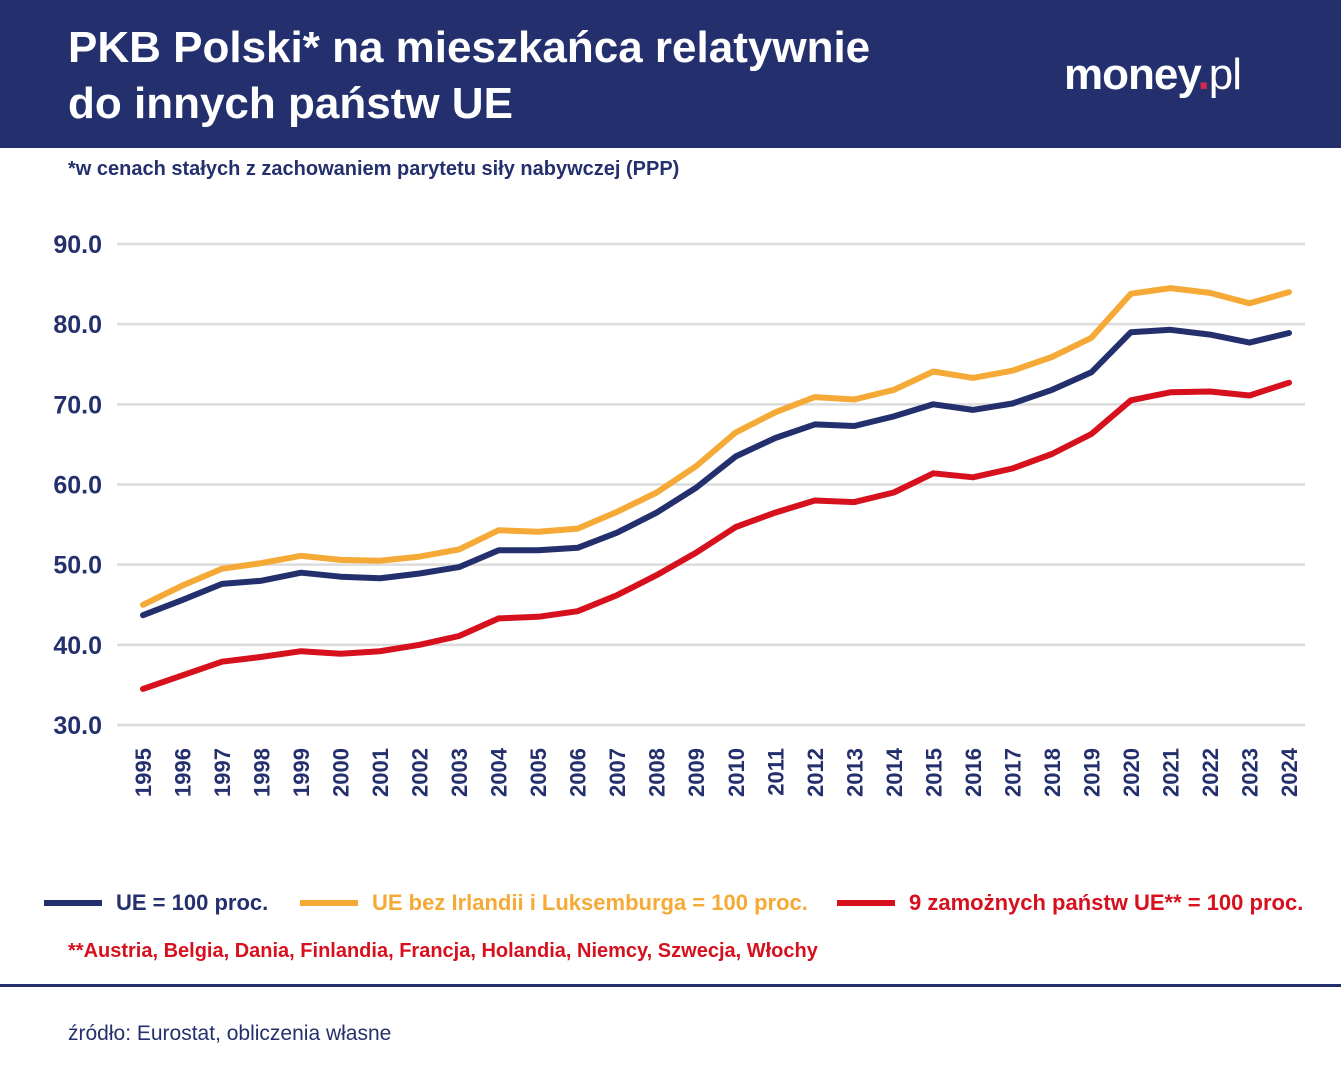 The height and width of the screenshot is (1080, 1341). What do you see at coordinates (1106, 902) in the screenshot?
I see `legend-label: 9 zamożnych państw UE** = 100 proc.` at bounding box center [1106, 902].